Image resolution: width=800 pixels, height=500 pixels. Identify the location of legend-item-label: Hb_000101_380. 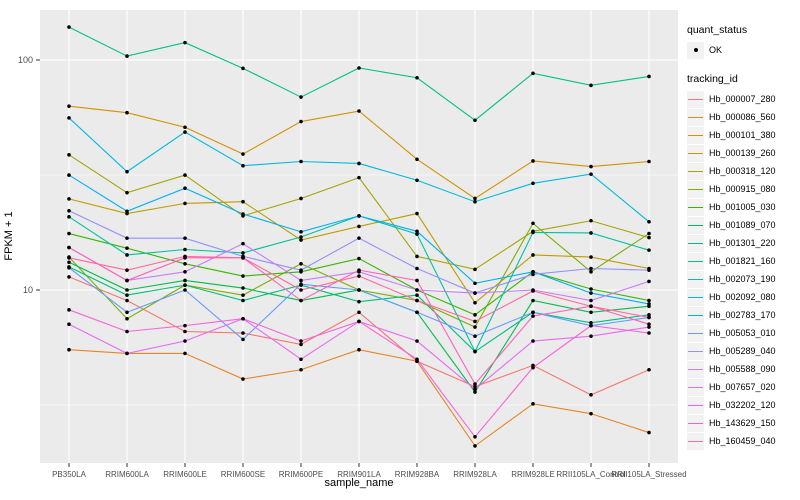
(742, 135).